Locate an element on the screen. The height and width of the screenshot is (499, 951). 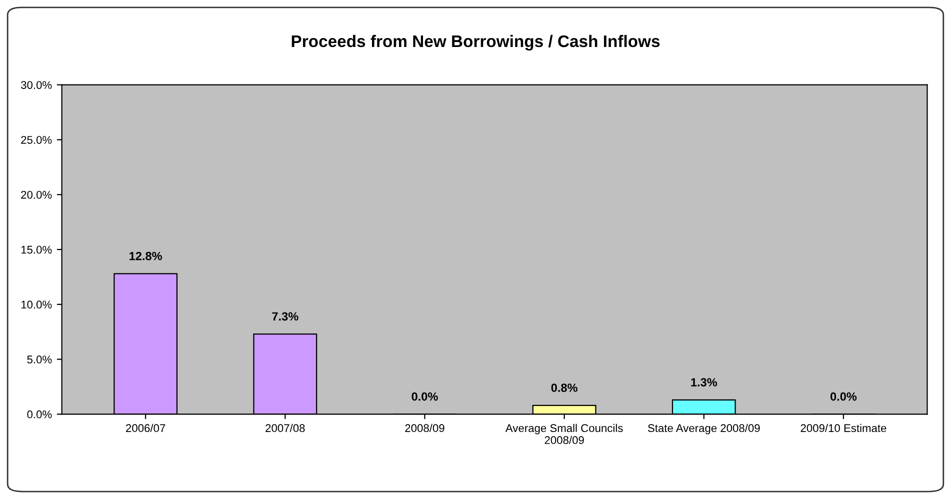
x-tick-label: 2006/07 is located at coordinates (146, 428).